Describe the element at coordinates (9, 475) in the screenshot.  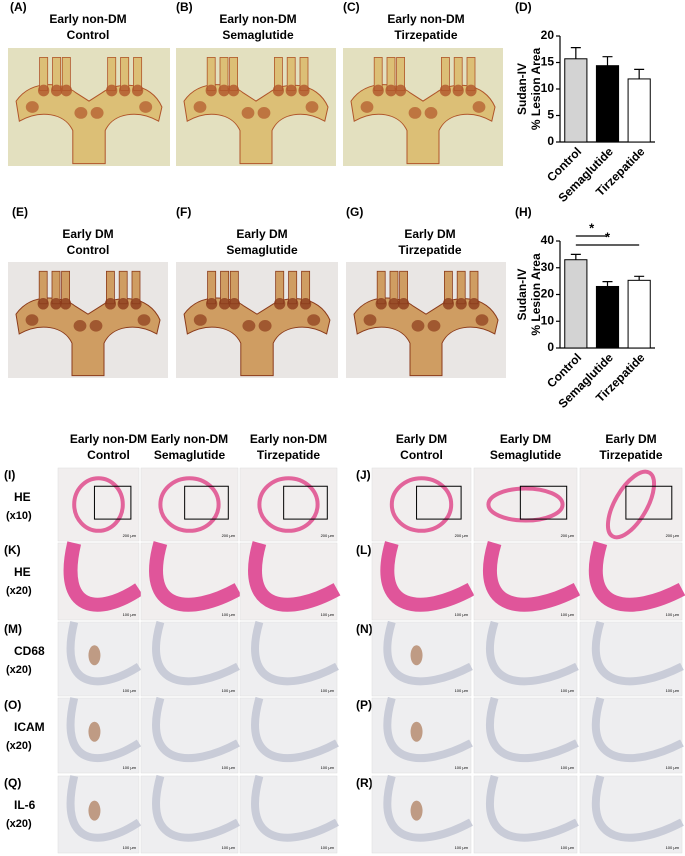
I see `row-label: (I)` at that location.